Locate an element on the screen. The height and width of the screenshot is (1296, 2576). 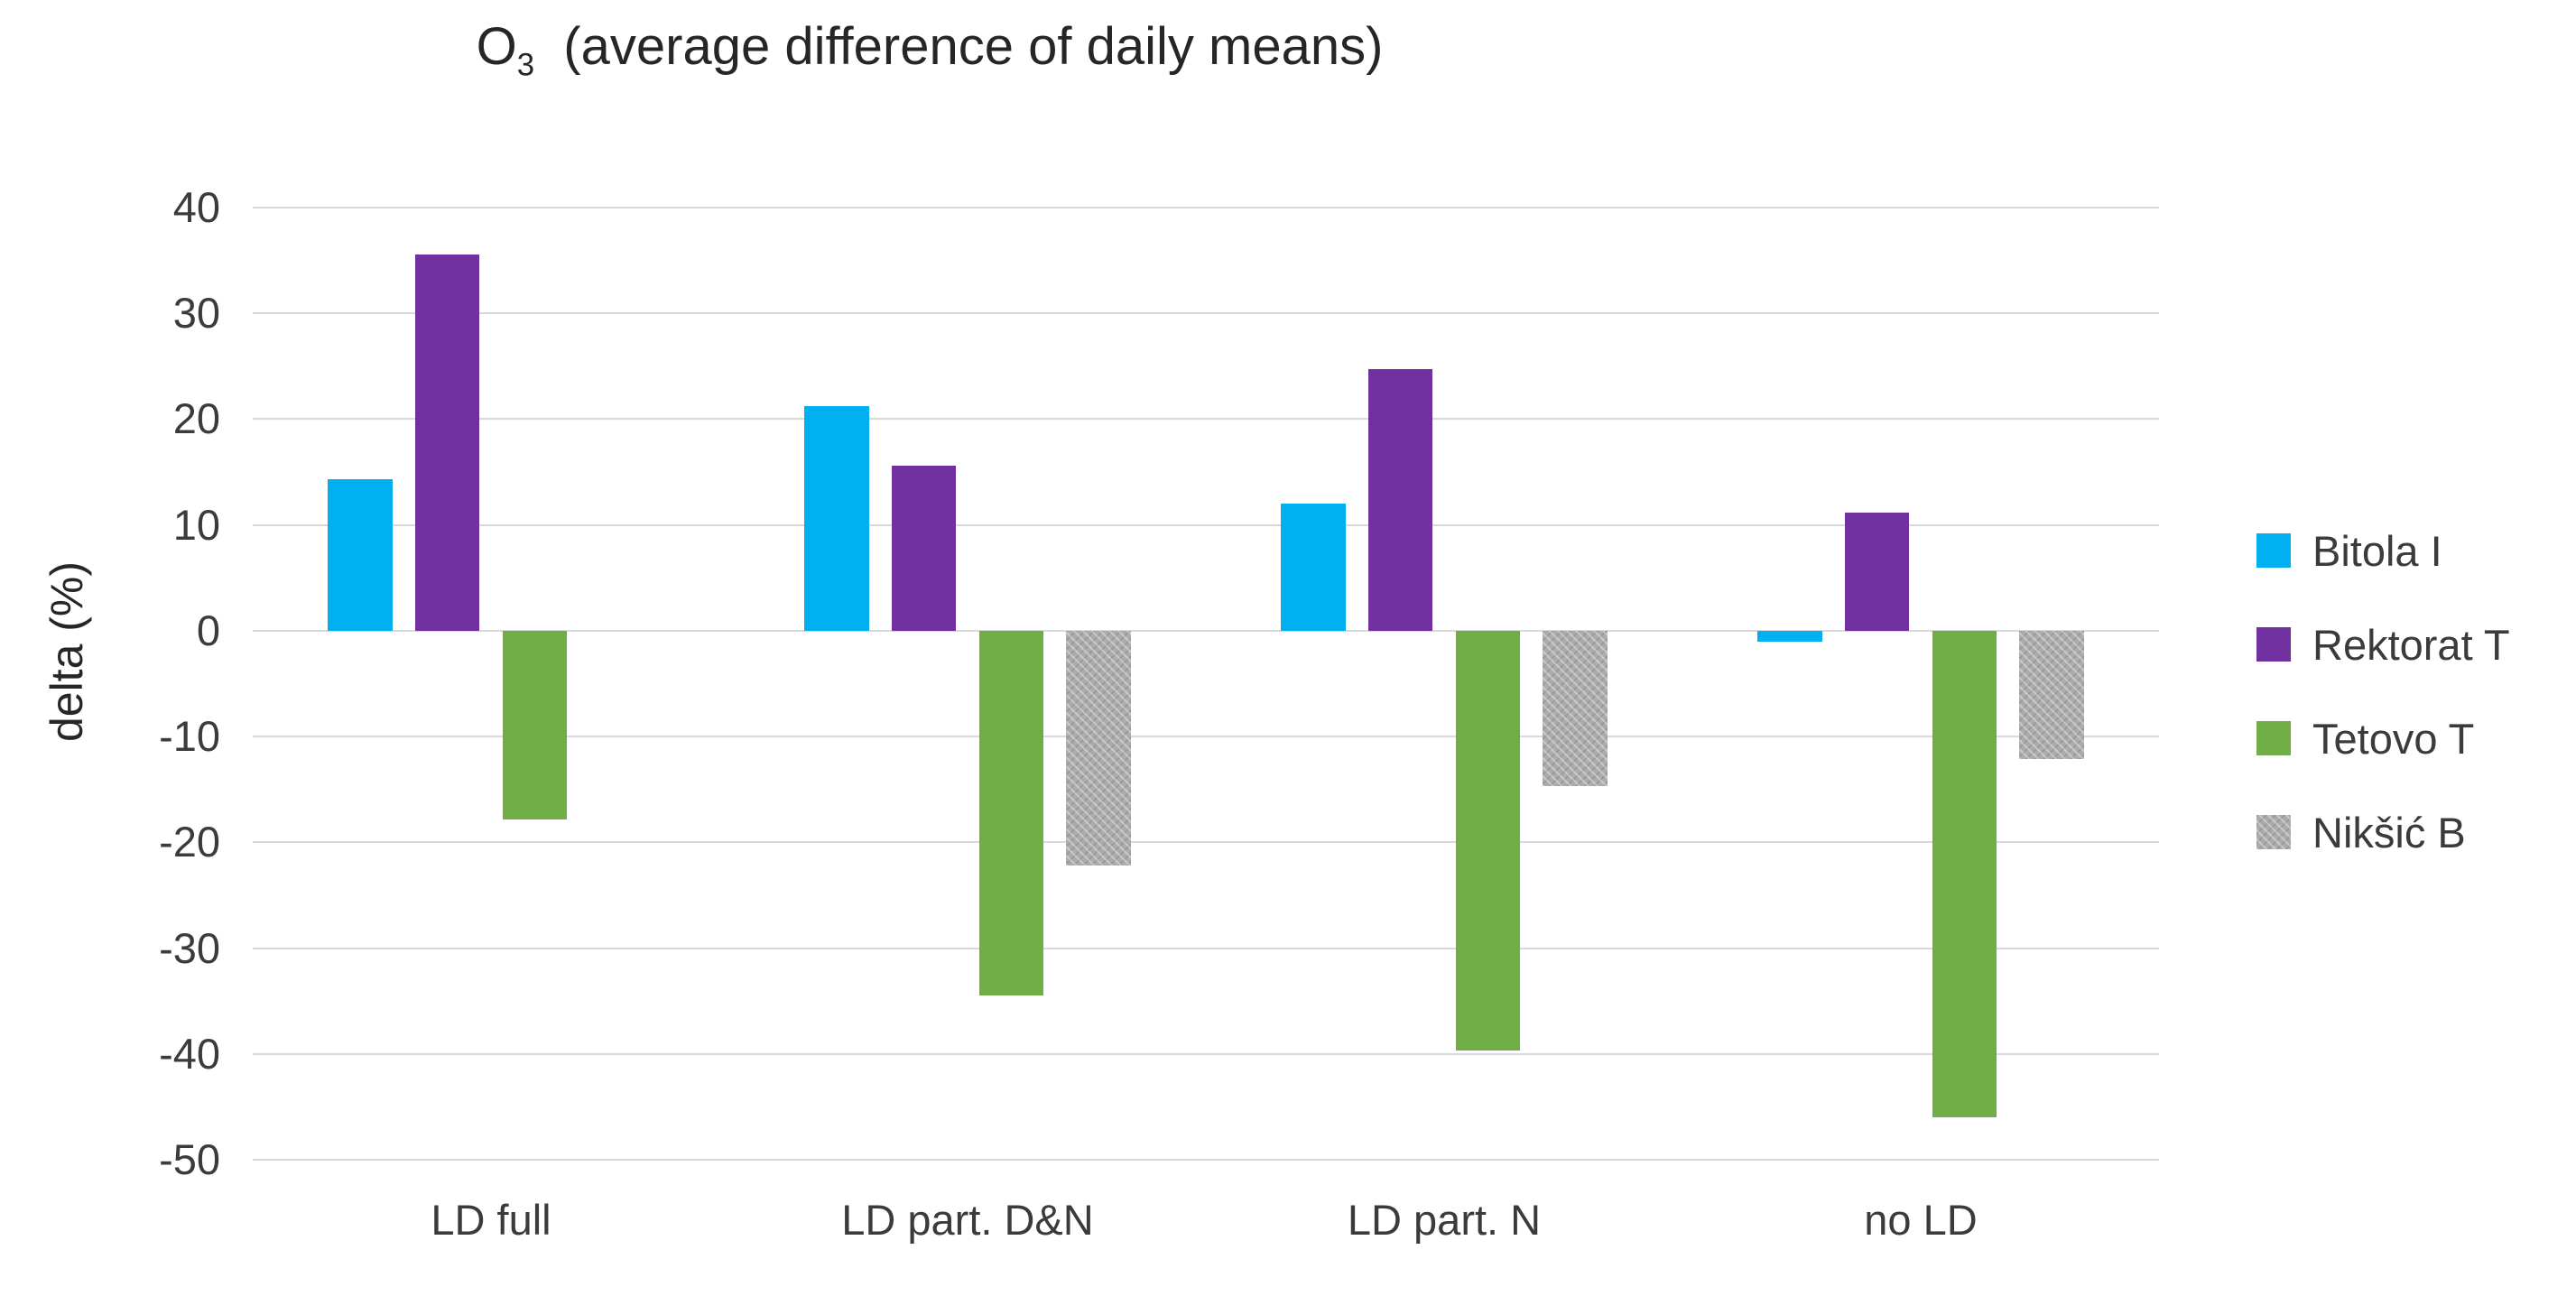
legend-item-niksic-b: Nikšić B is located at coordinates (2383, 832).